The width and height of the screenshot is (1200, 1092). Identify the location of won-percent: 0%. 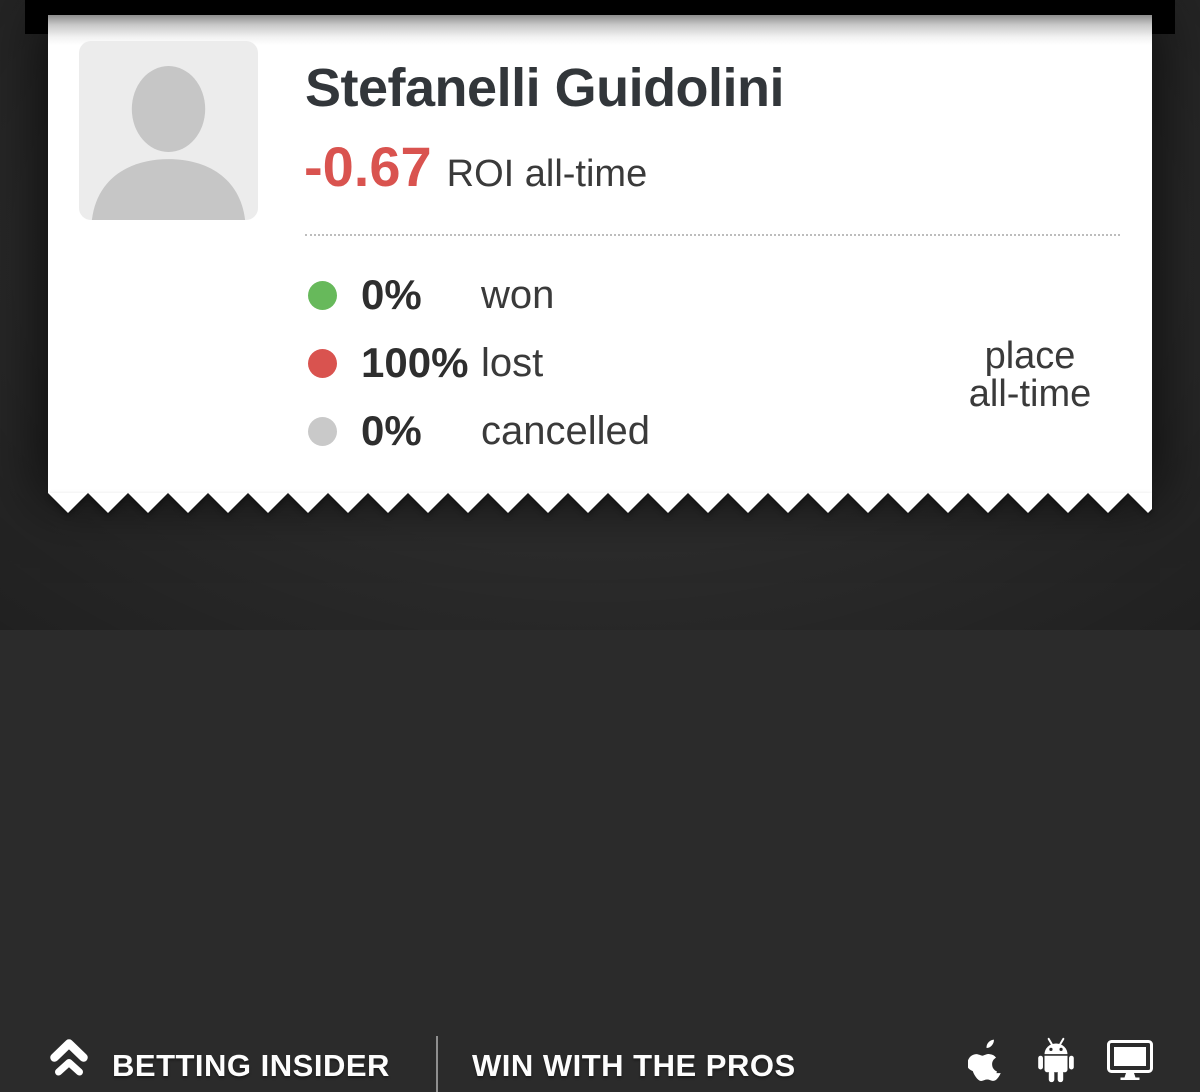
(391, 294).